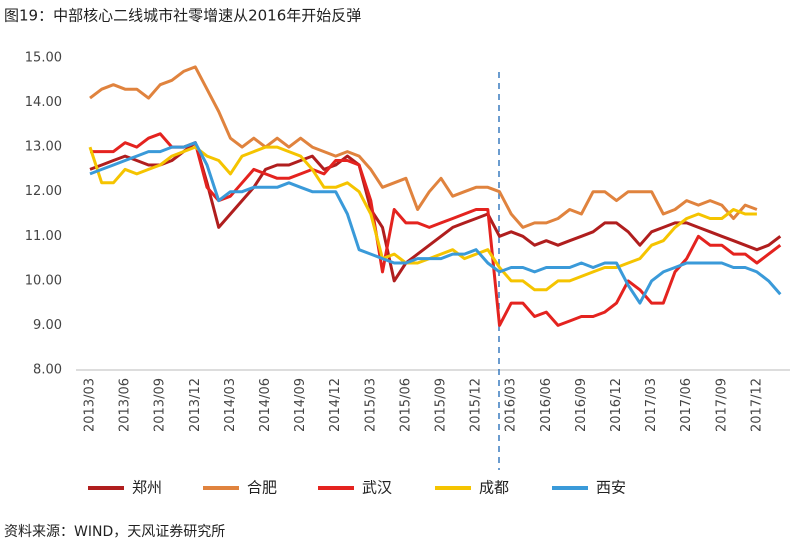 This screenshot has width=800, height=545. What do you see at coordinates (651, 405) in the screenshot?
I see `x-tick-label: 2017/03` at bounding box center [651, 405].